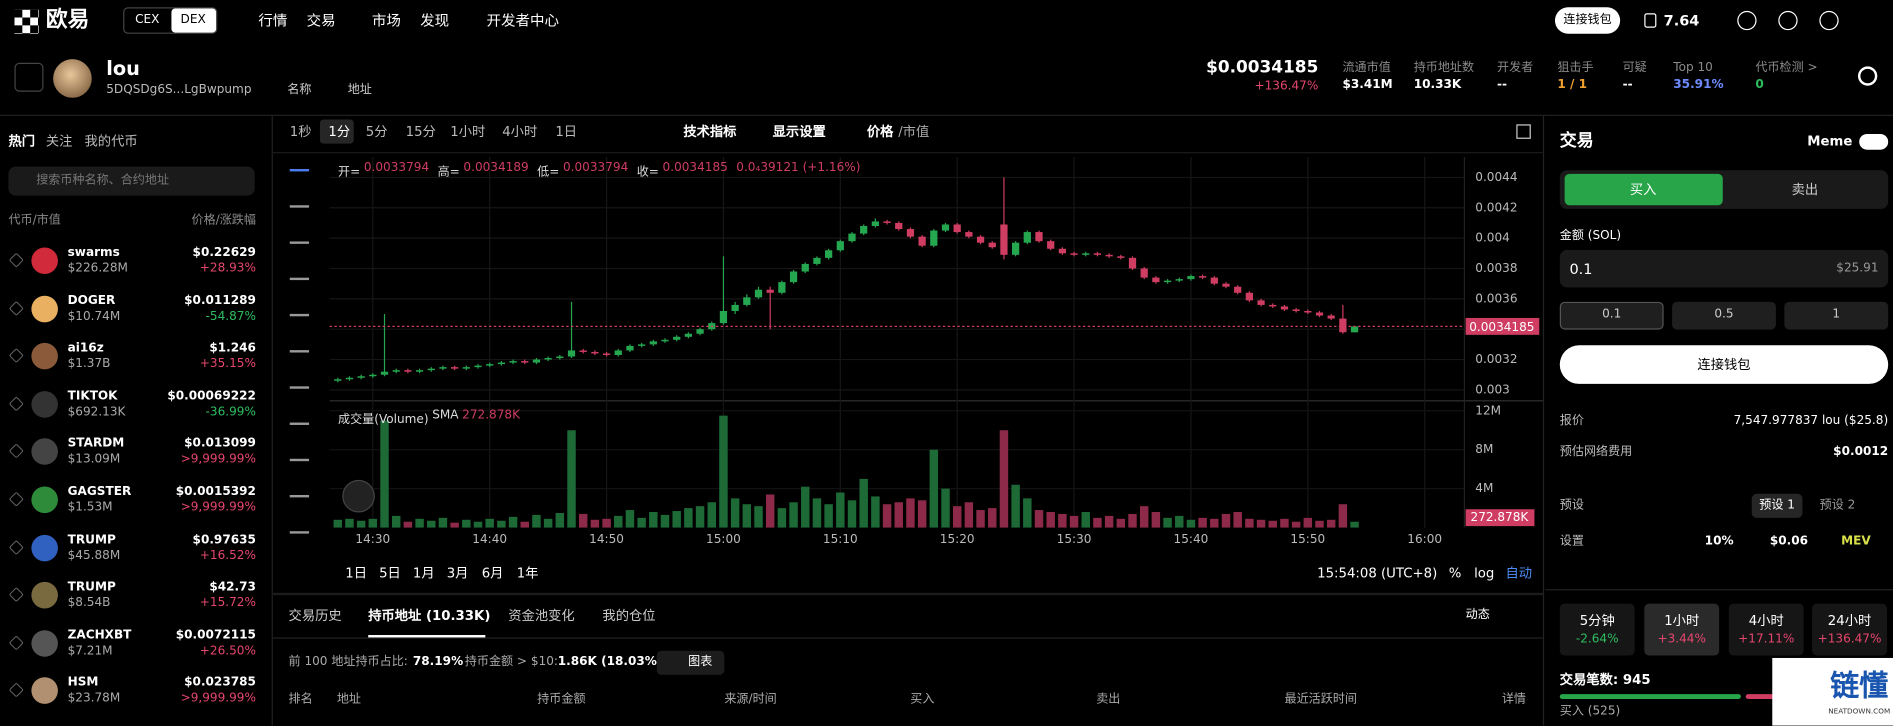 This screenshot has height=726, width=1893. Describe the element at coordinates (1444, 68) in the screenshot. I see `stat-label: 持币地址数` at that location.